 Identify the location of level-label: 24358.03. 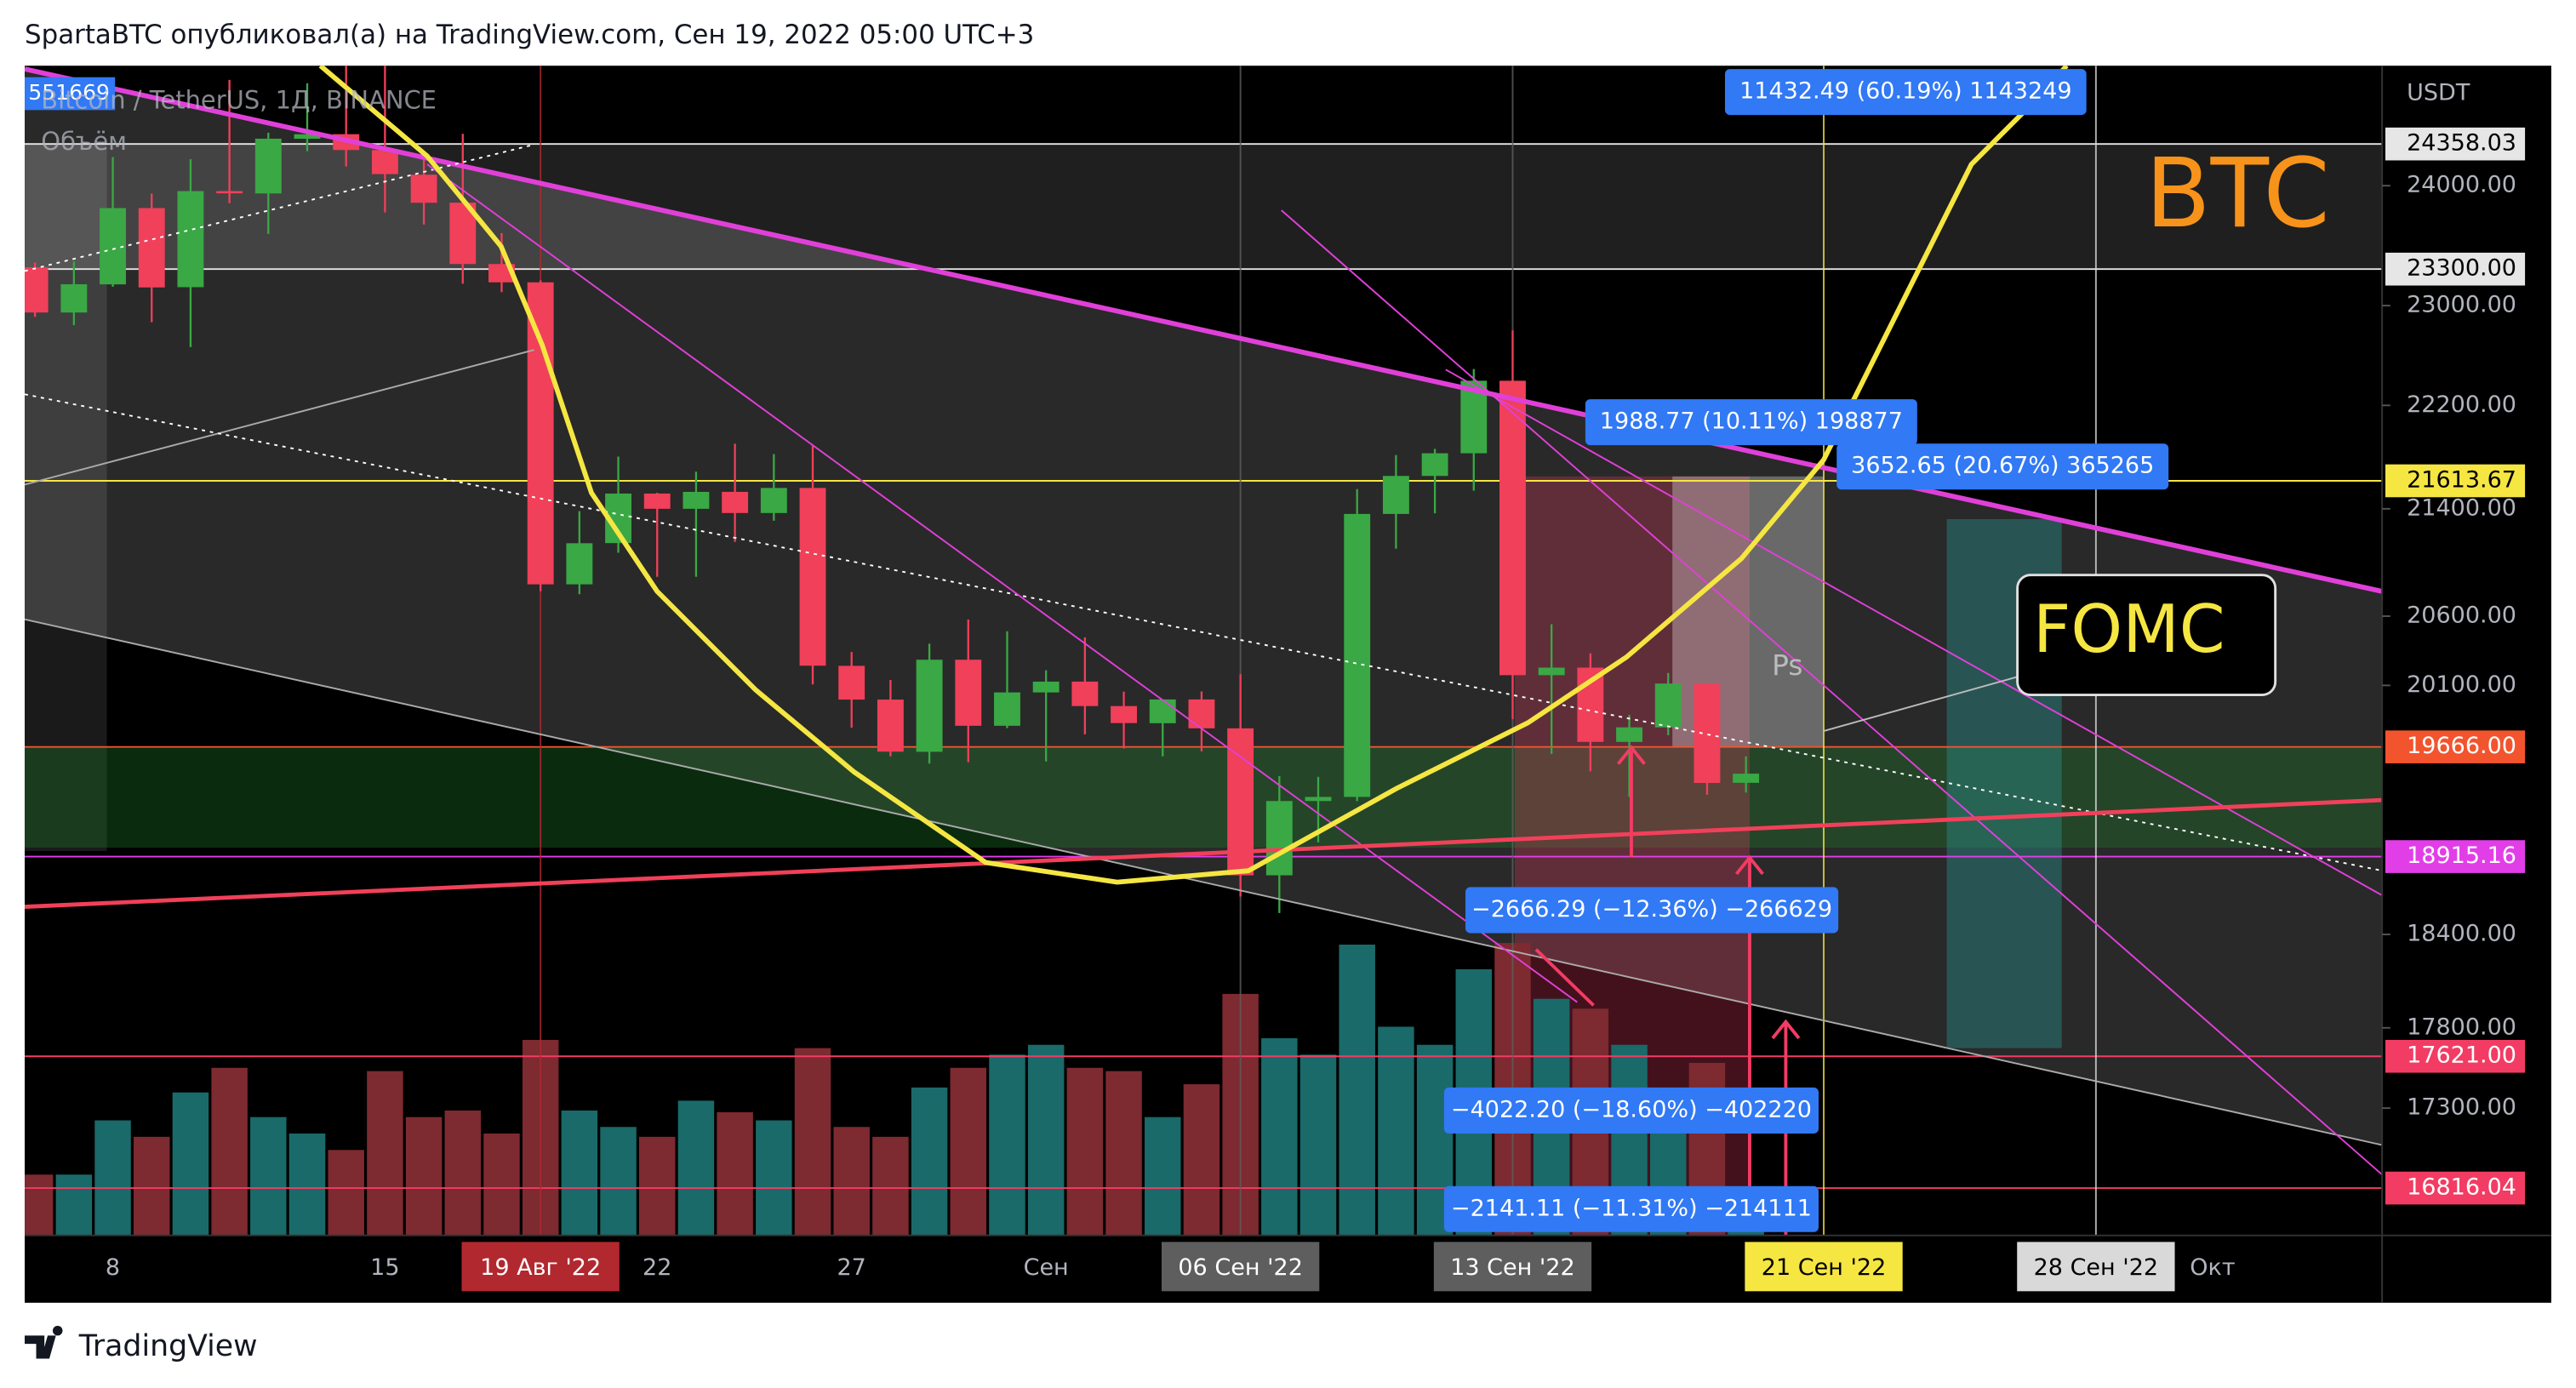
(2461, 143).